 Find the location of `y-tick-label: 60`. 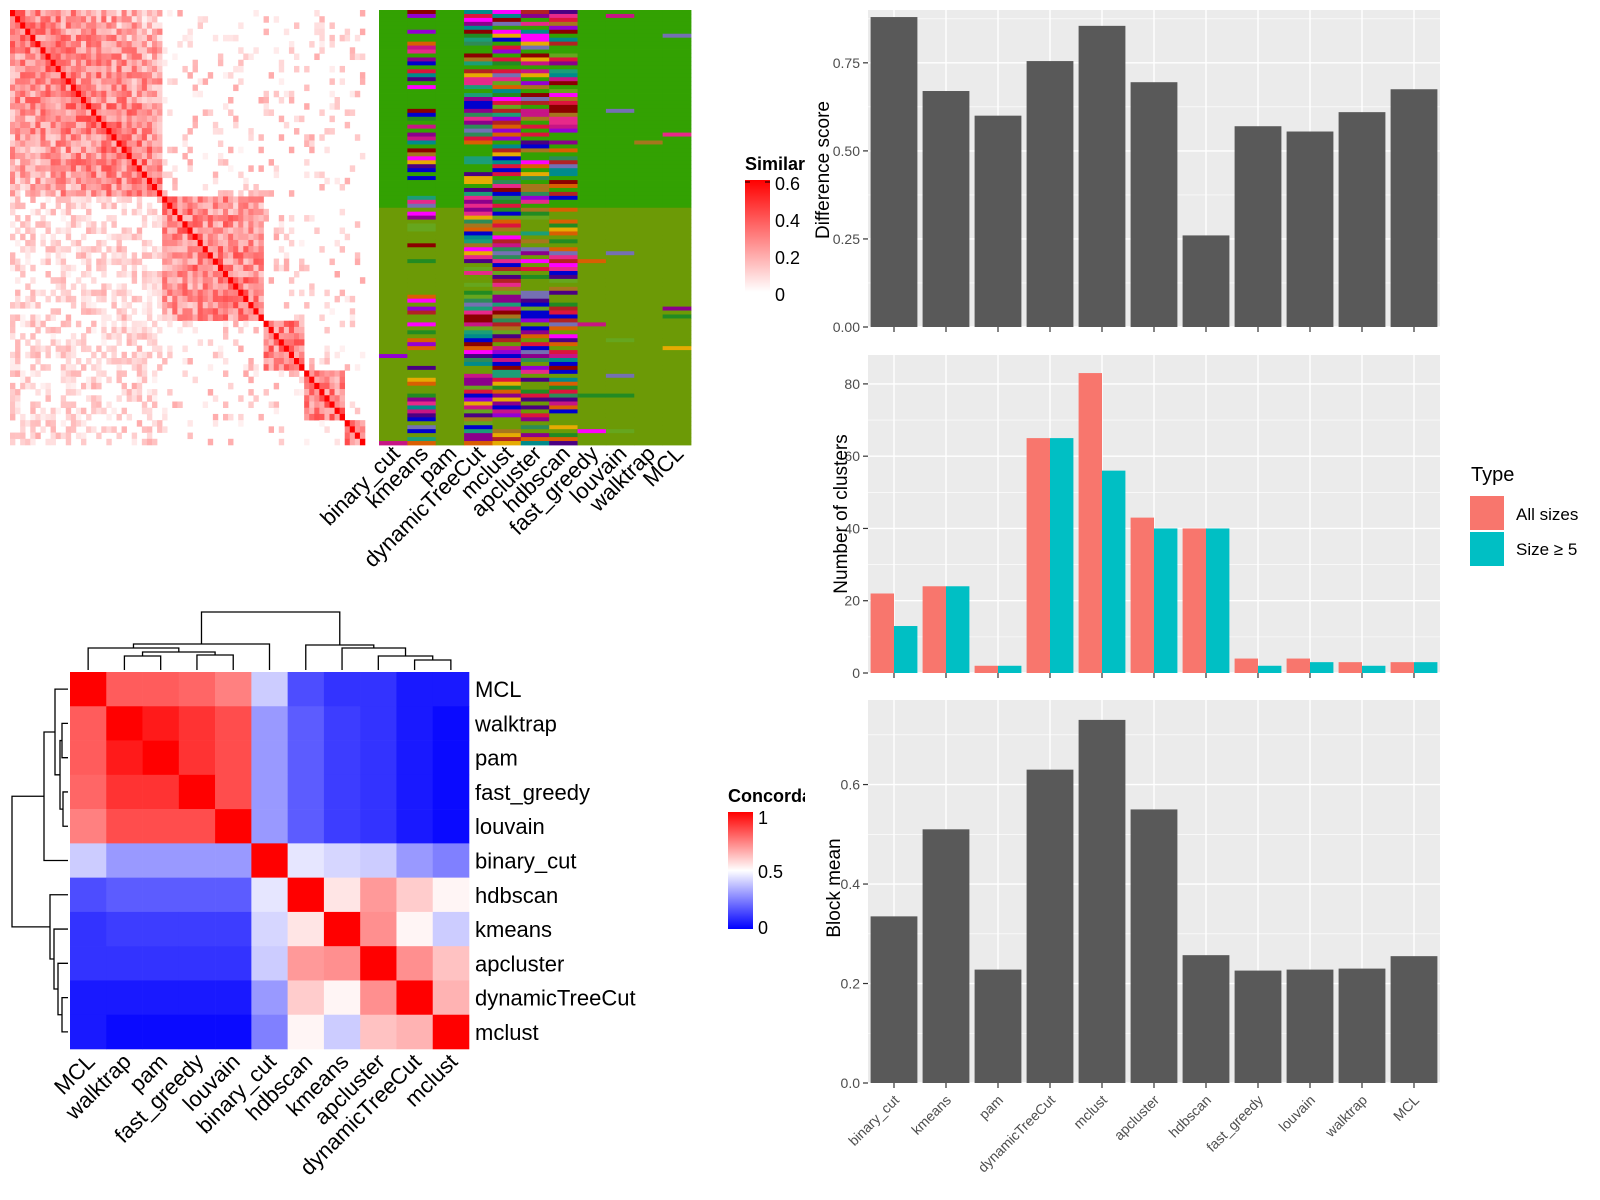

y-tick-label: 60 is located at coordinates (852, 456).